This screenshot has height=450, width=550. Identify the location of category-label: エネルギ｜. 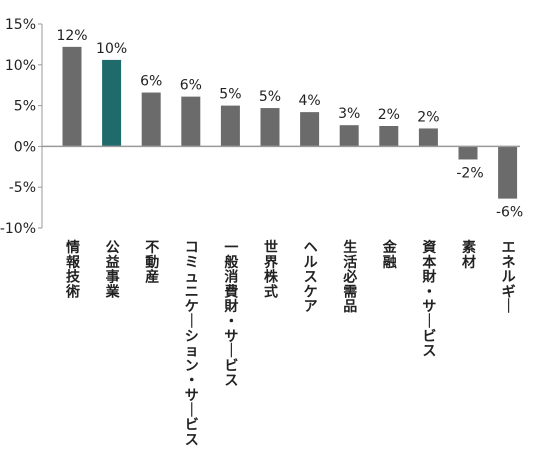
(509, 277).